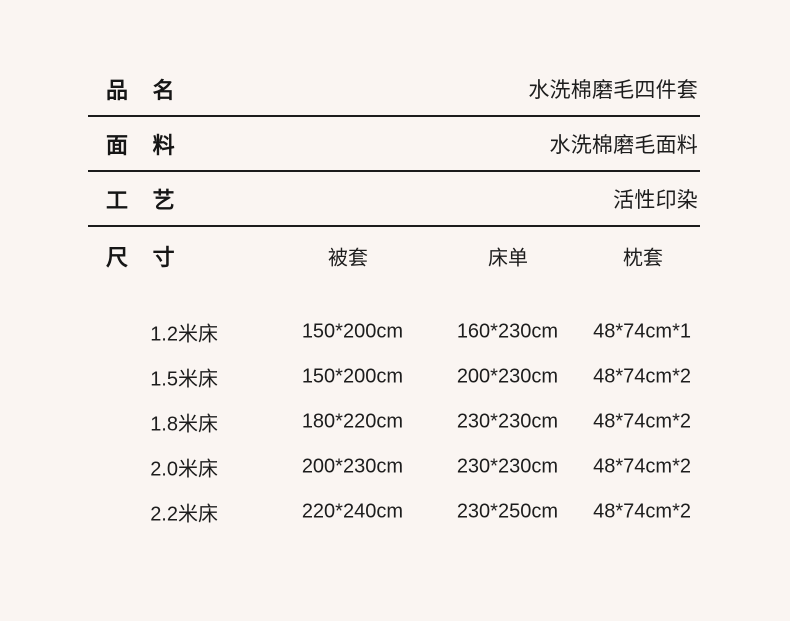  What do you see at coordinates (145, 257) in the screenshot?
I see `size-label: 尺 寸` at bounding box center [145, 257].